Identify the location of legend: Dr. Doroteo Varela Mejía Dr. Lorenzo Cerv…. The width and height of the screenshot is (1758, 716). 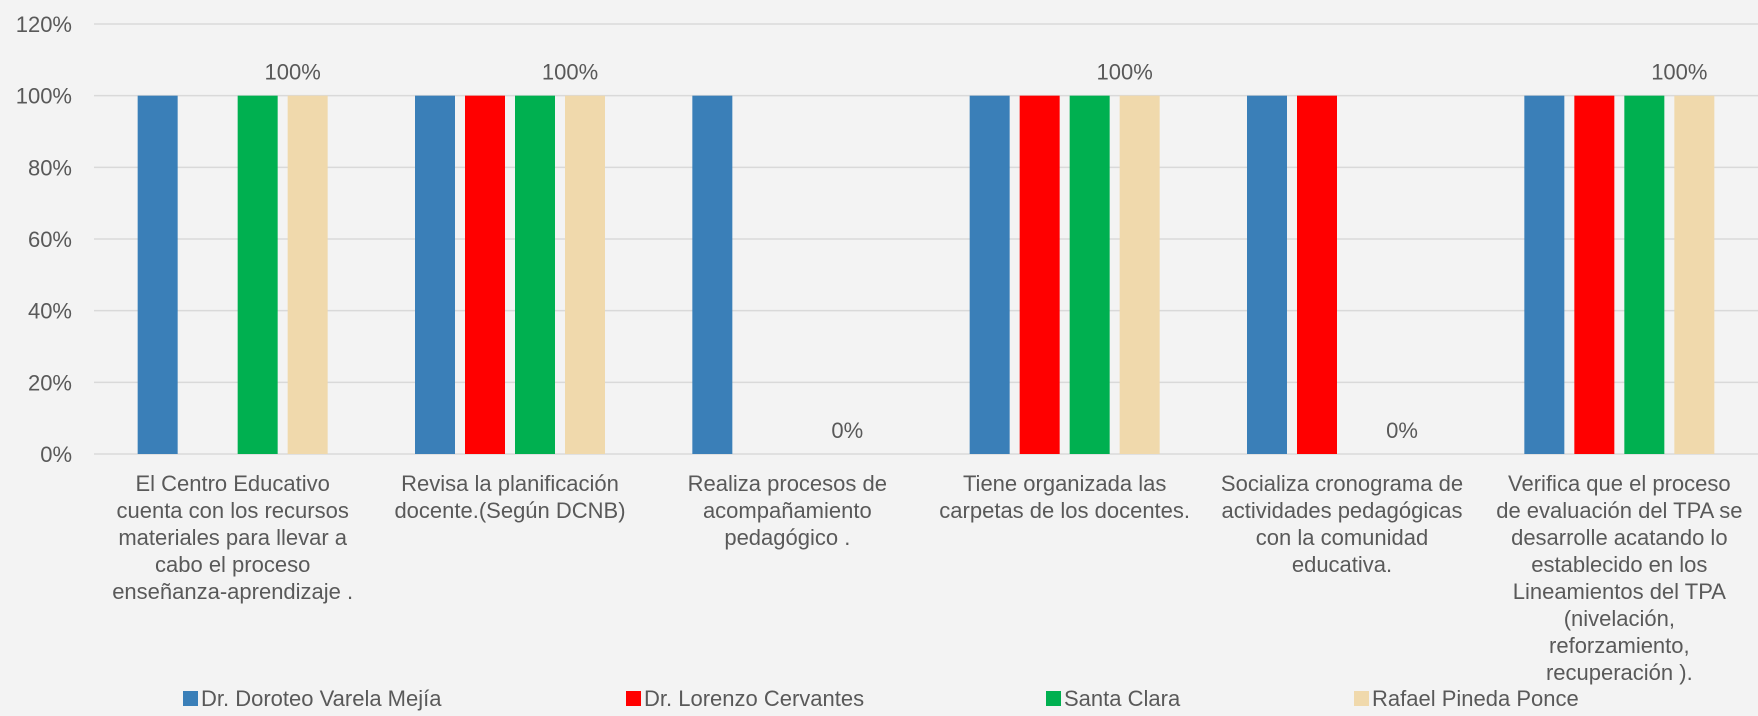
(881, 698).